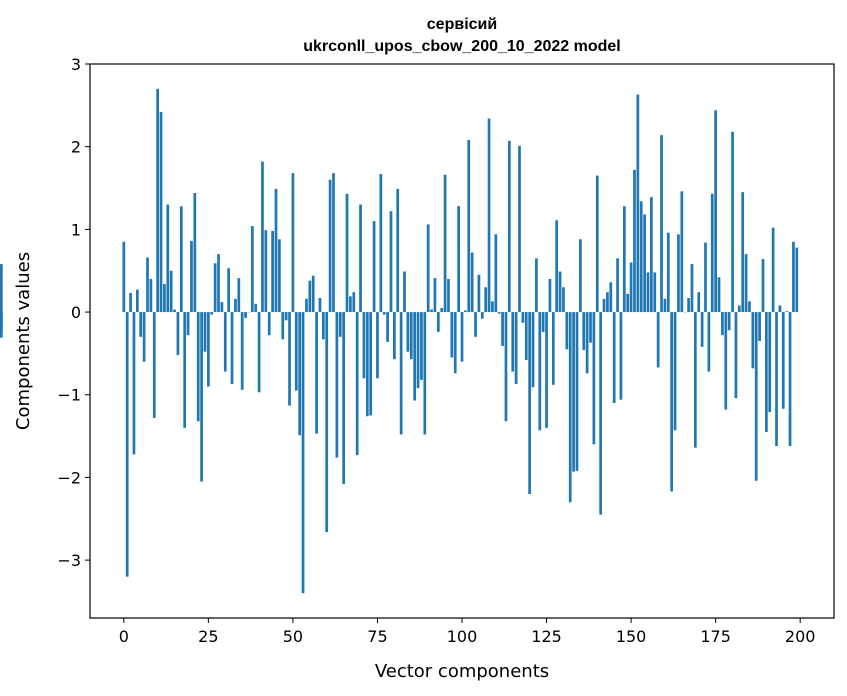 The height and width of the screenshot is (696, 847). What do you see at coordinates (208, 636) in the screenshot?
I see `x-tick-label: 25` at bounding box center [208, 636].